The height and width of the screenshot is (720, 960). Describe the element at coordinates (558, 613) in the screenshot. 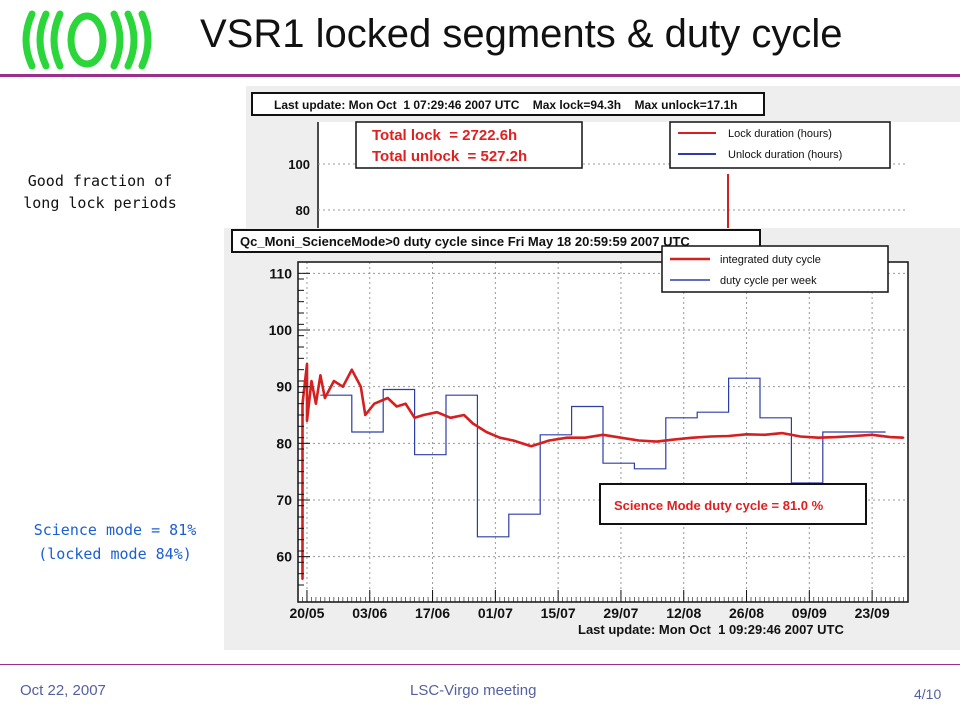

I see `x-tick-label: 15/07` at that location.